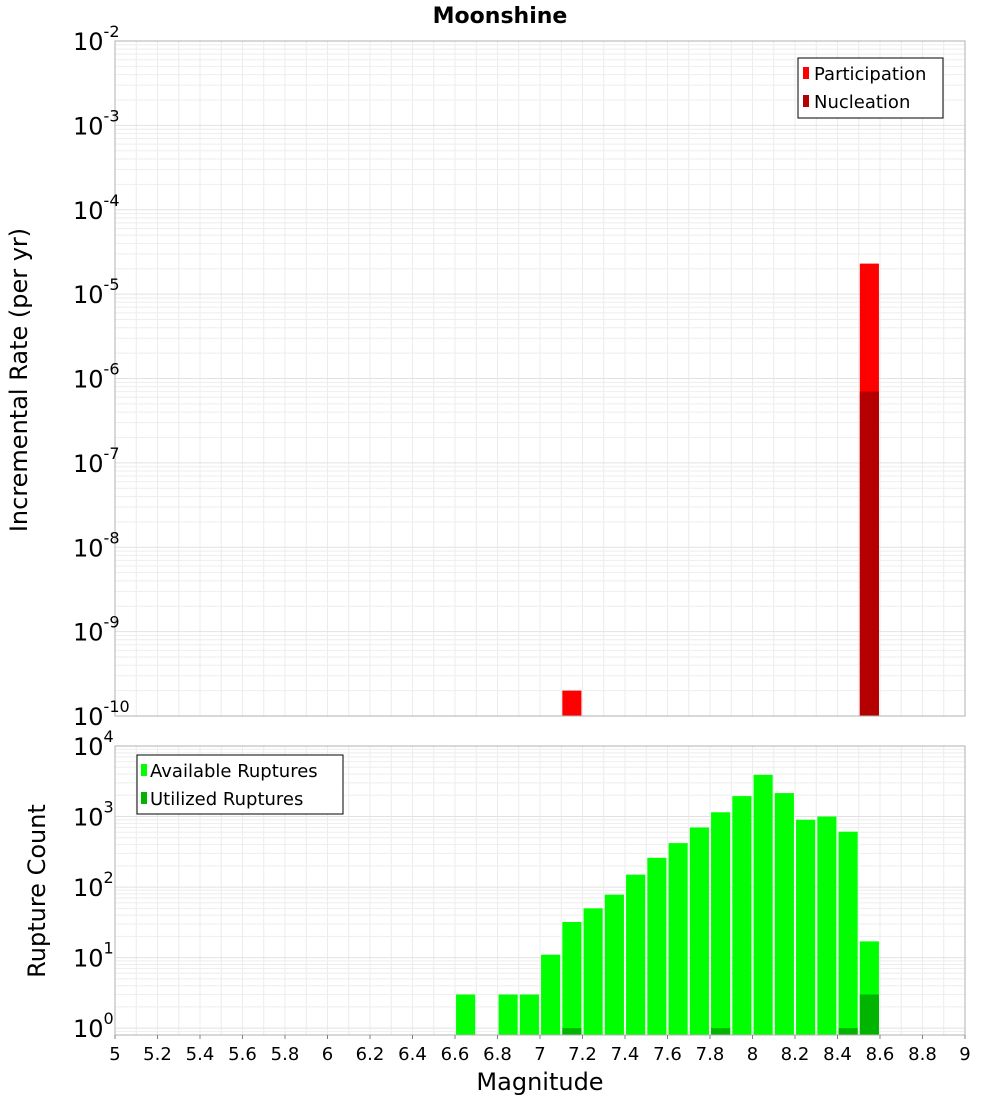 Image resolution: width=1000 pixels, height=1100 pixels. I want to click on x-tick-label: 8.6, so click(880, 1054).